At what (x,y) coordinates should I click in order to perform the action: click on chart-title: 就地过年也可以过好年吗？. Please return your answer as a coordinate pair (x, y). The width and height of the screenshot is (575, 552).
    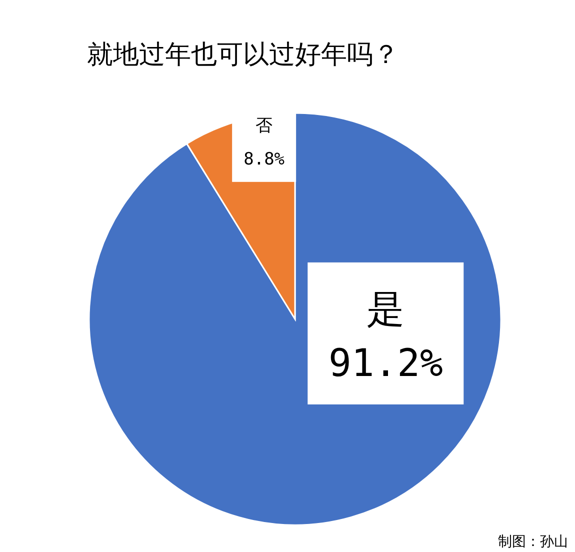
    Looking at the image, I should click on (243, 55).